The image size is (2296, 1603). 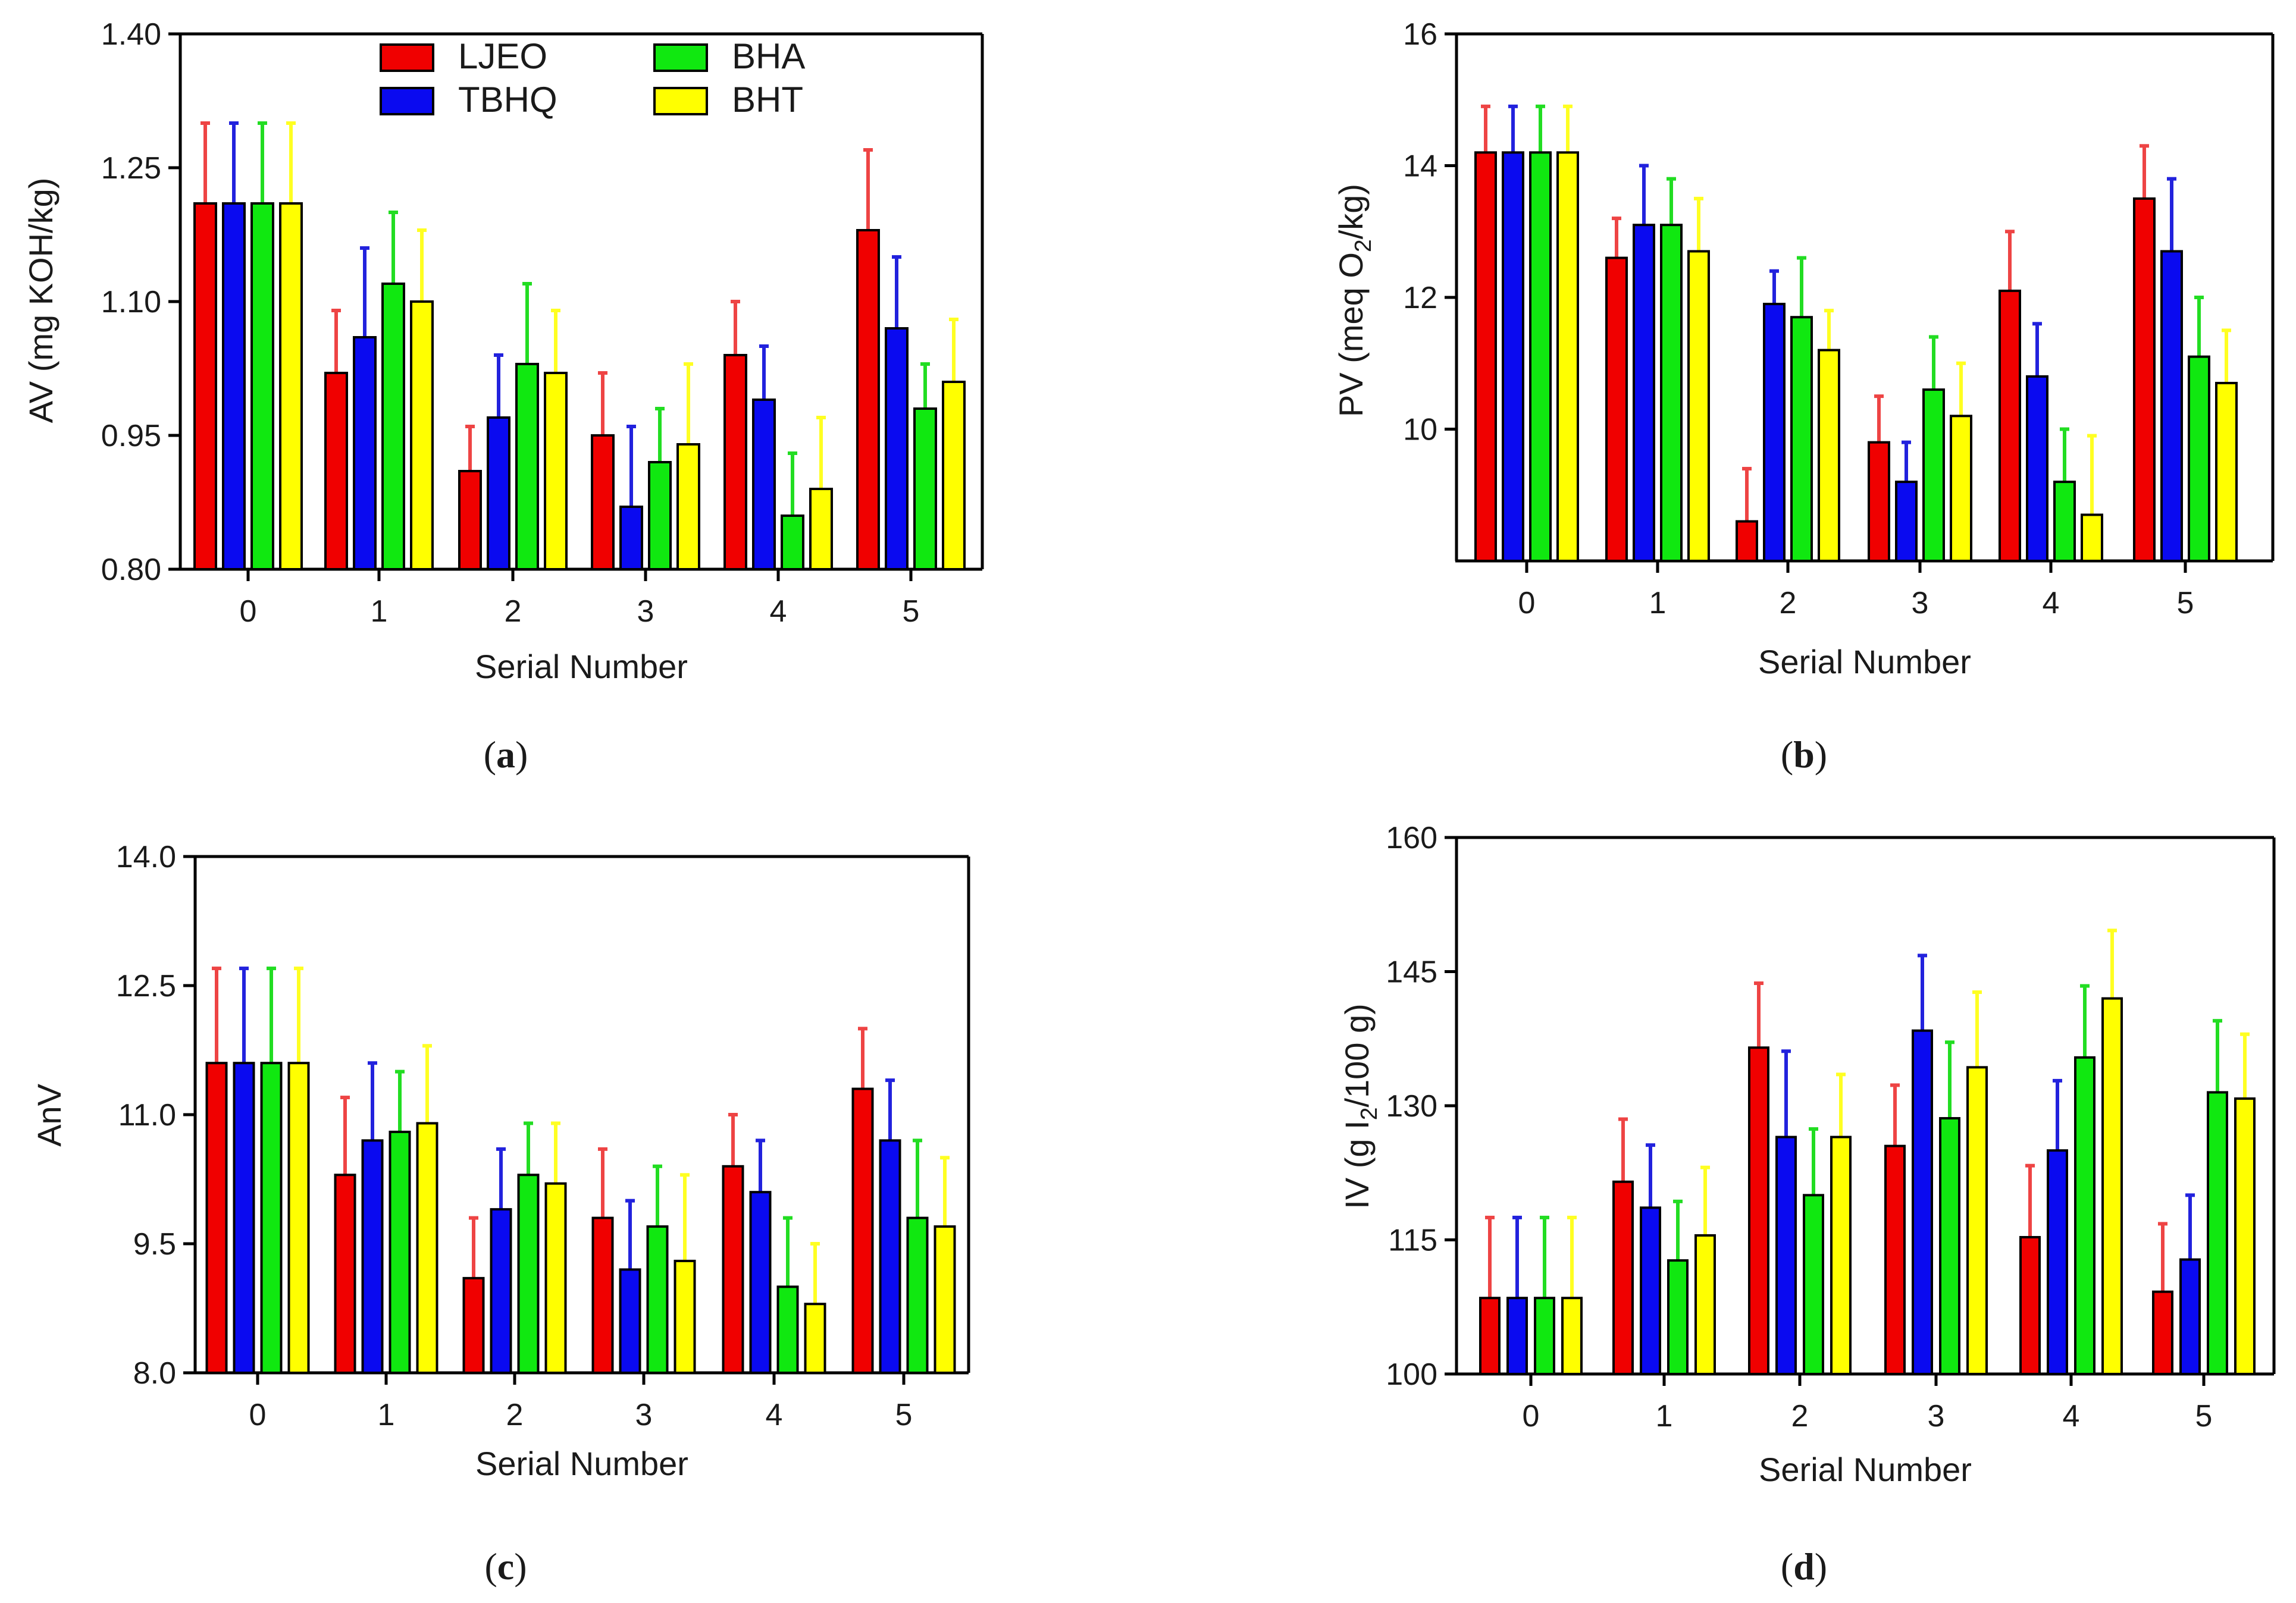 I want to click on legend-label-tbhq: TBHQ, so click(x=507, y=100).